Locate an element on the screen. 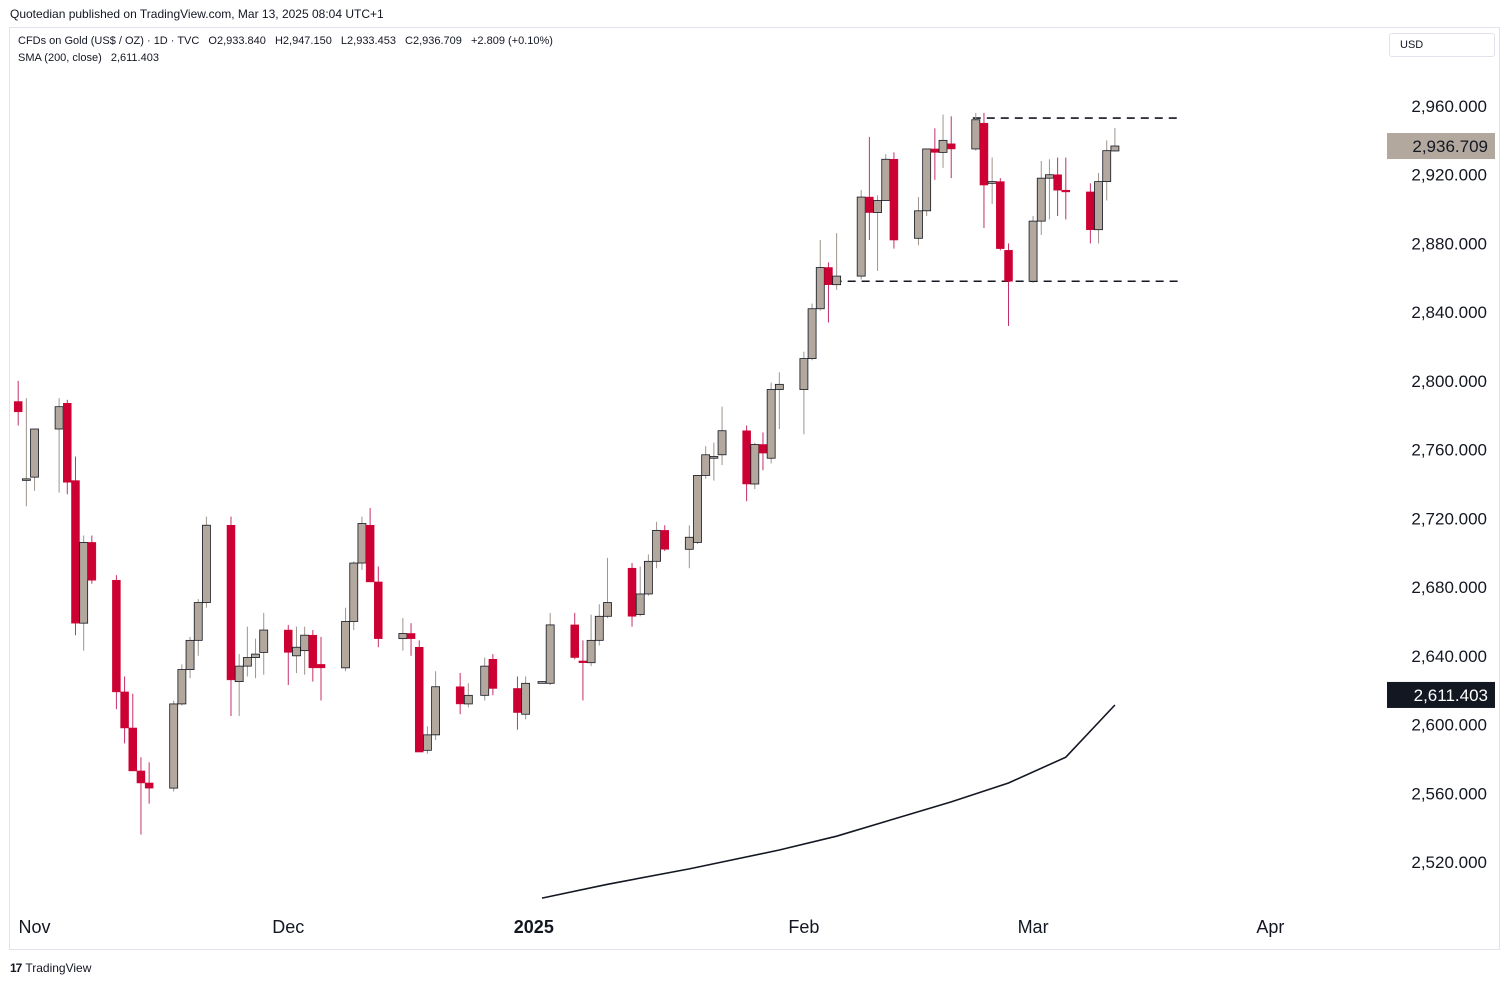 The image size is (1510, 986). x-tick-label: 2025 is located at coordinates (534, 927).